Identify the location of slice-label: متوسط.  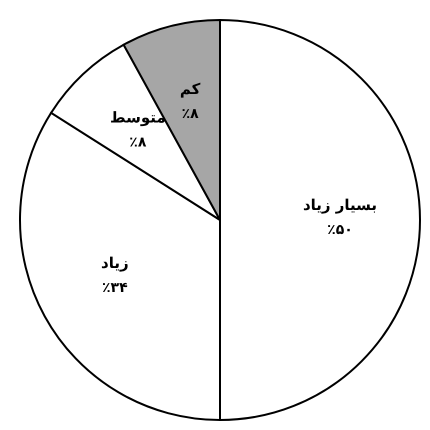
(138, 117).